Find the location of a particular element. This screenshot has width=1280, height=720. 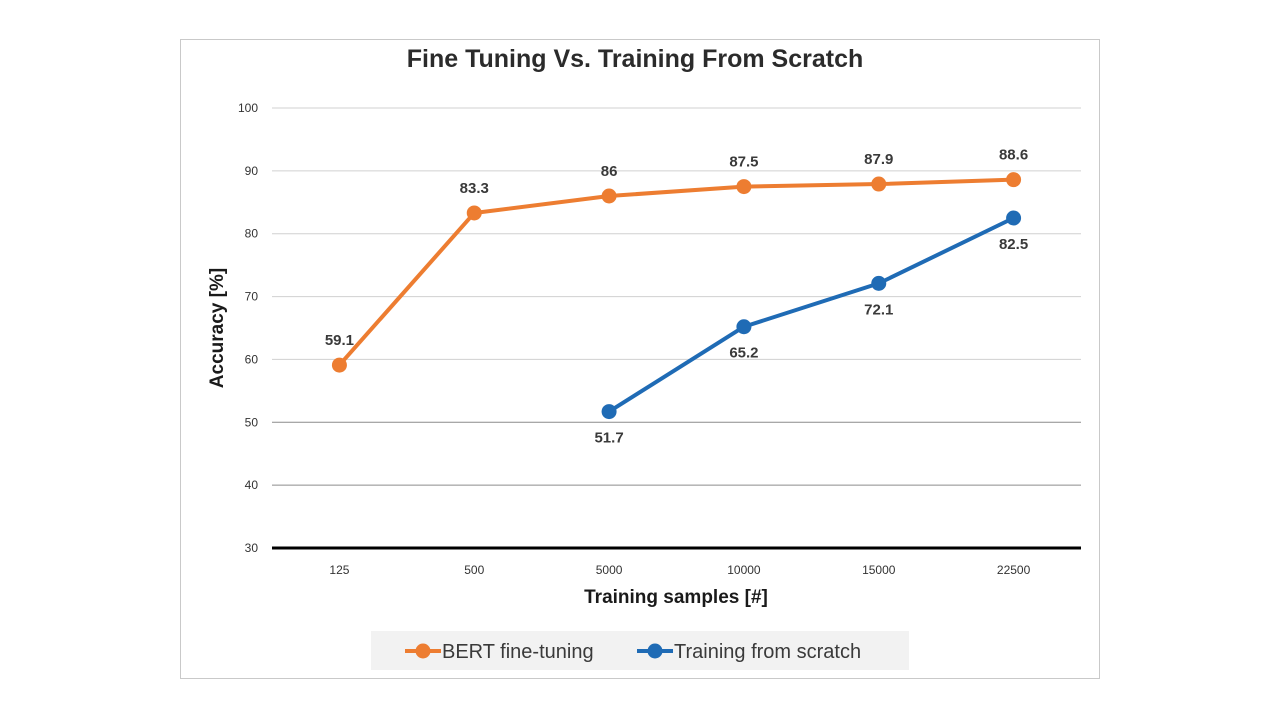

data-label: 51.7 is located at coordinates (608, 438).